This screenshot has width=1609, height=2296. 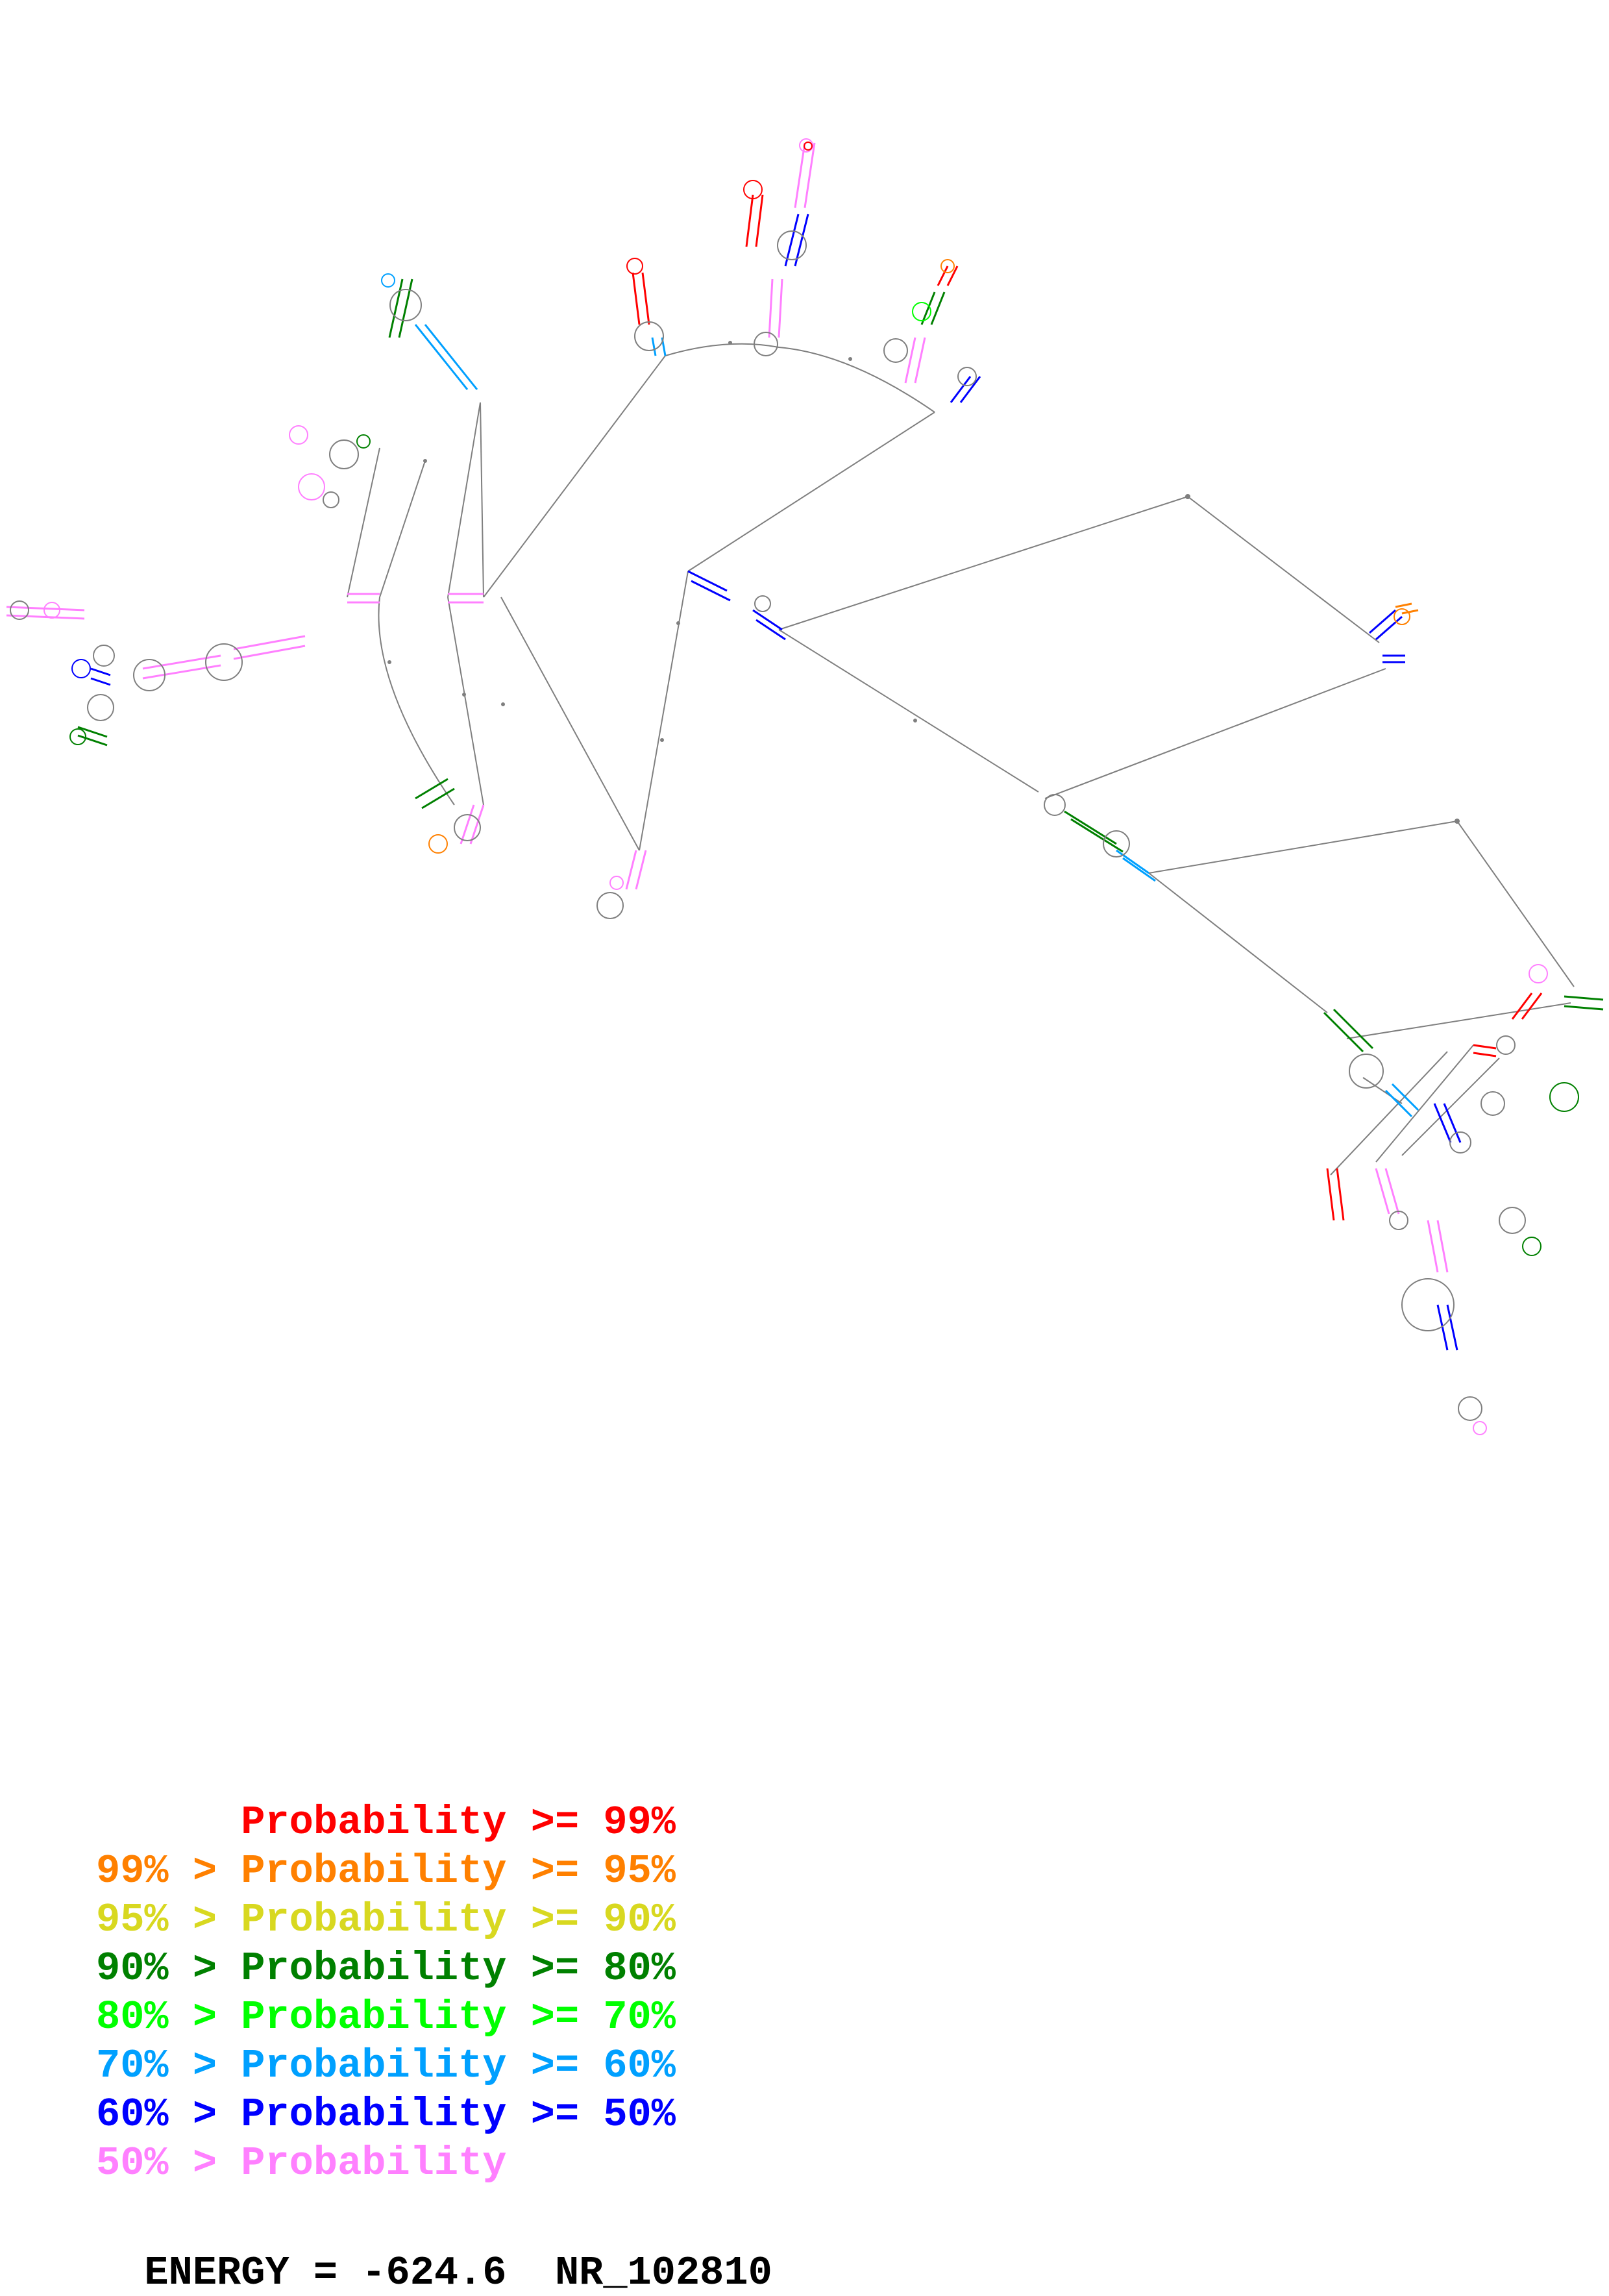 I want to click on legend-suffix: >= 70%, so click(x=591, y=2017).